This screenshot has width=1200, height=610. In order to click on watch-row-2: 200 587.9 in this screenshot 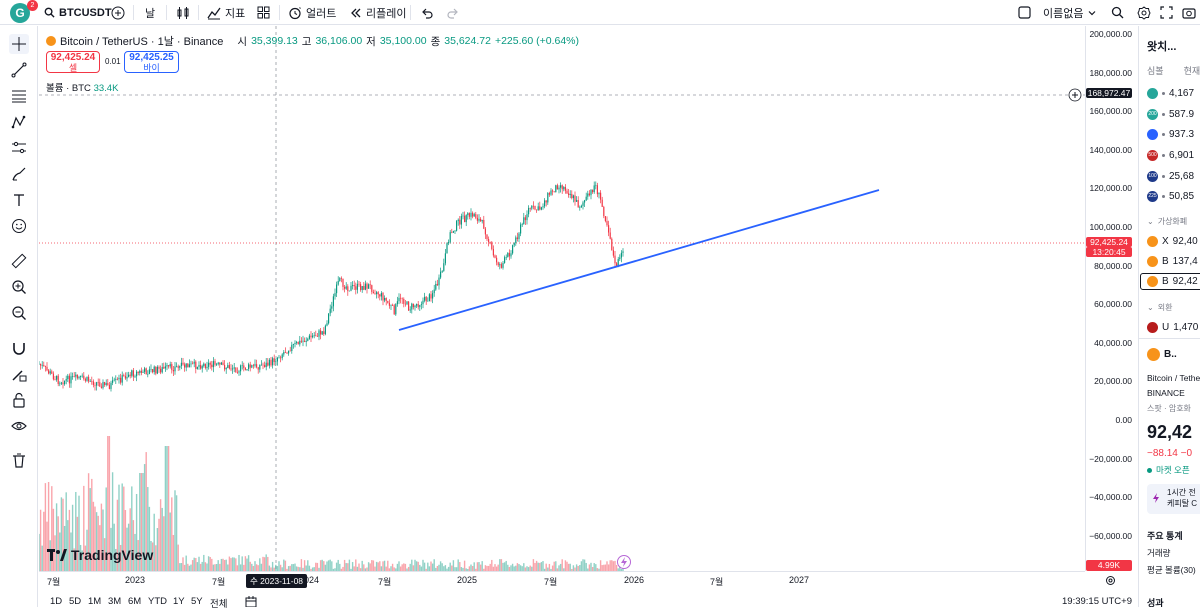, I will do `click(1170, 114)`.